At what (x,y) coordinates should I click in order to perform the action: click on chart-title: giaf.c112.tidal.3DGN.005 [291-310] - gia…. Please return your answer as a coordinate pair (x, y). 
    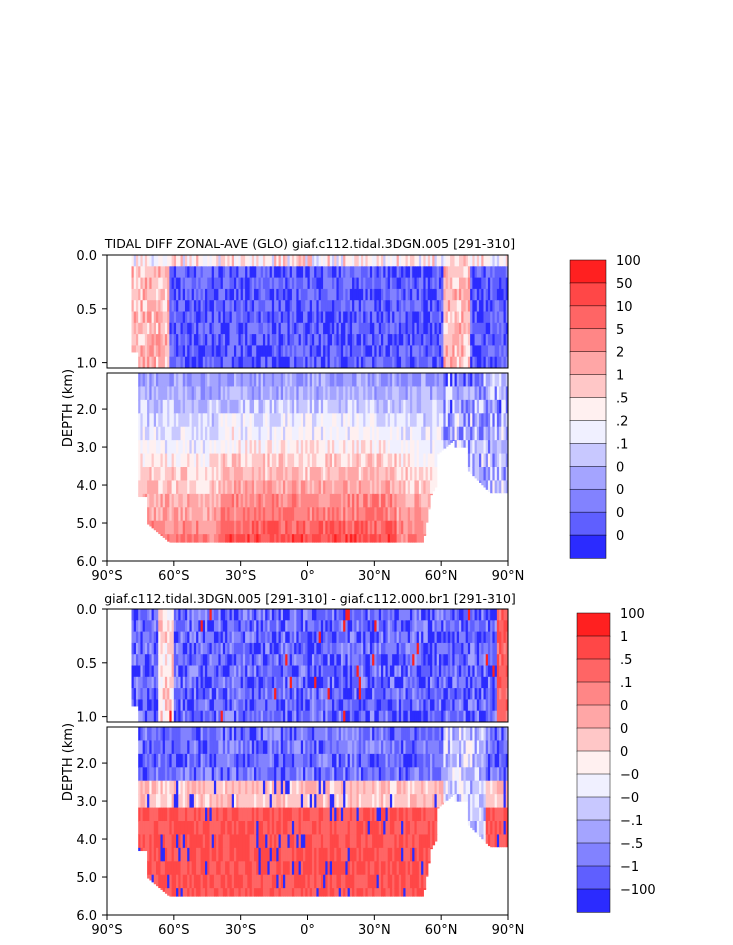
    Looking at the image, I should click on (310, 598).